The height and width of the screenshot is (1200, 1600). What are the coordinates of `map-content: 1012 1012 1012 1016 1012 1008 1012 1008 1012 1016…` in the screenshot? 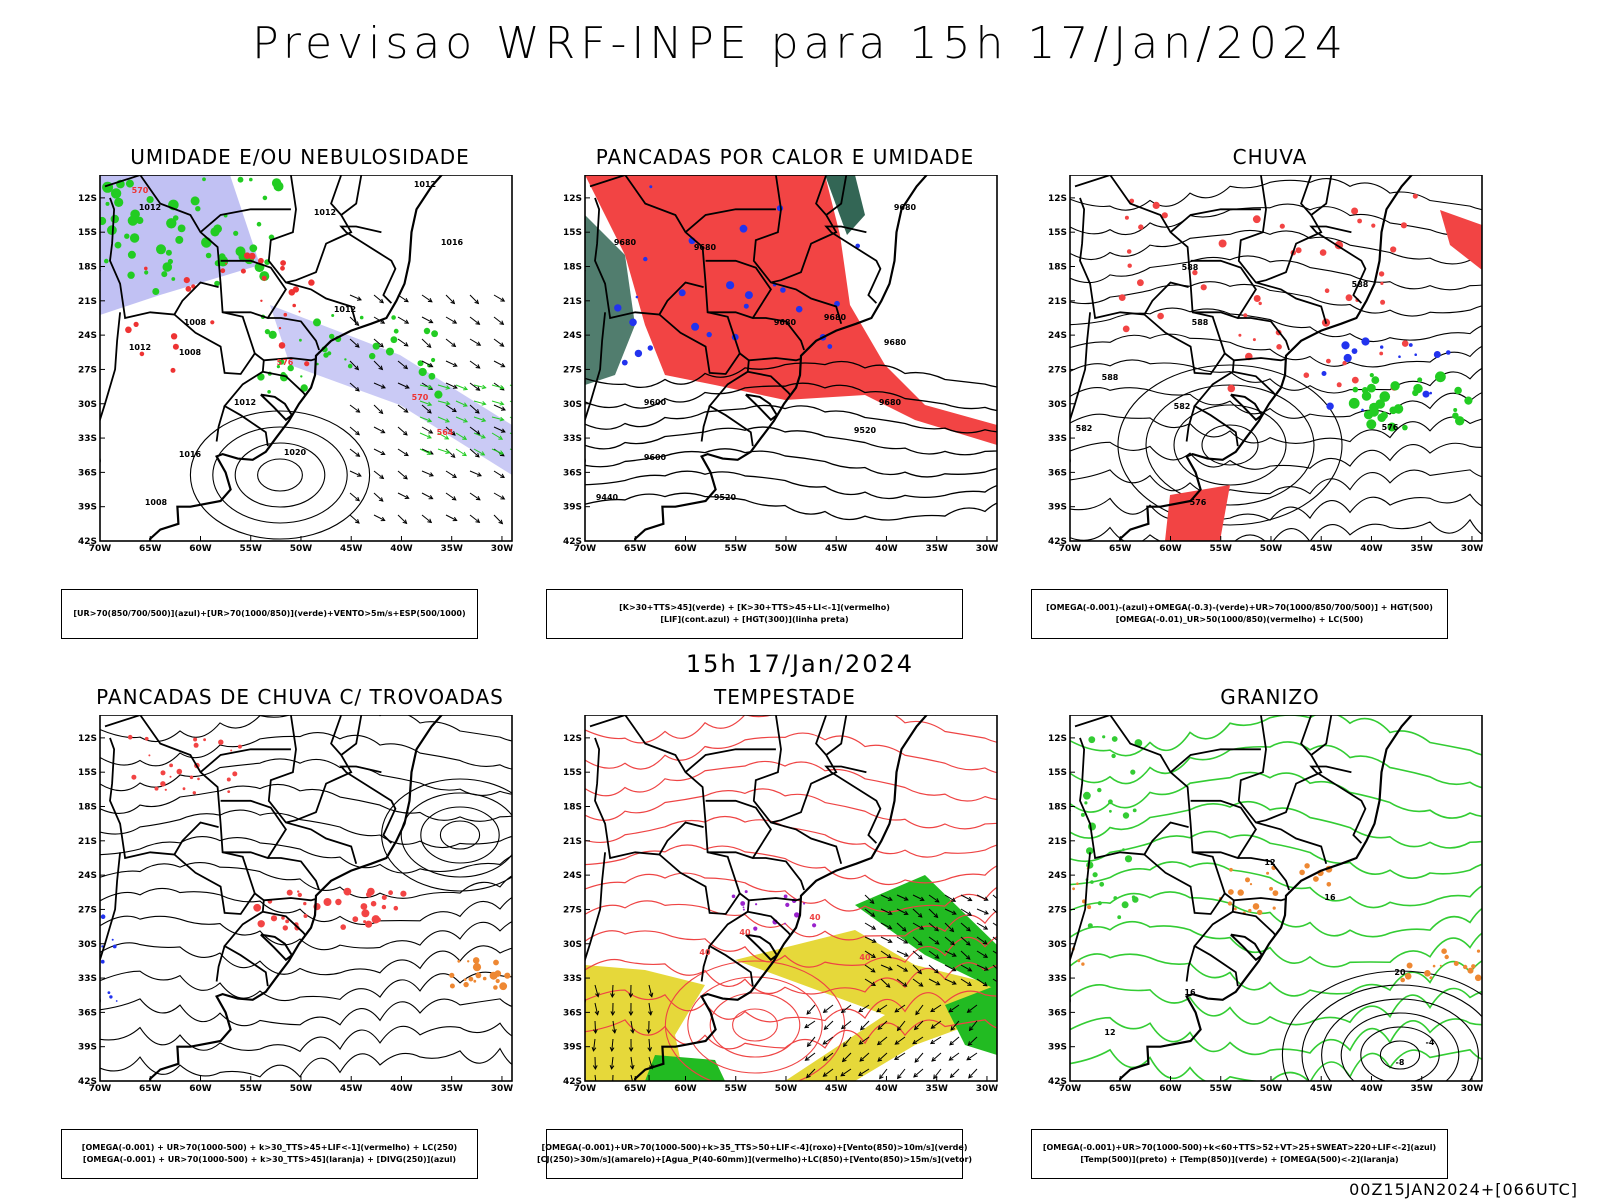 It's located at (310, 358).